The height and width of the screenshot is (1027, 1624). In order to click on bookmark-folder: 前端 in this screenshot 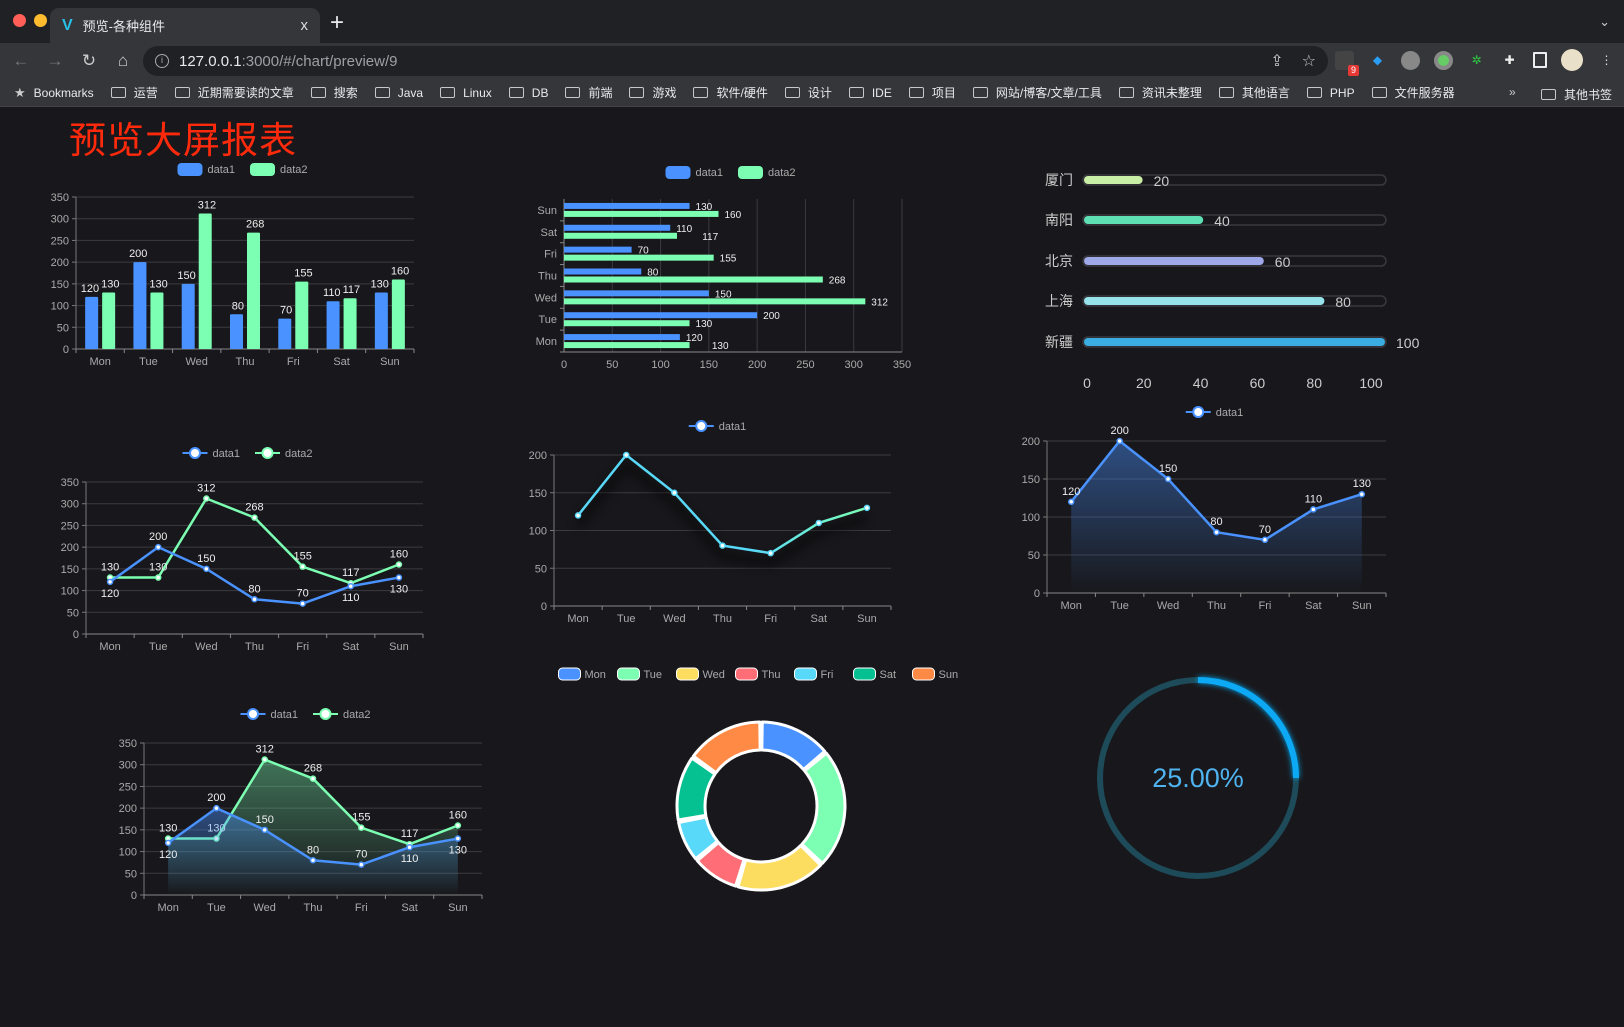, I will do `click(588, 92)`.